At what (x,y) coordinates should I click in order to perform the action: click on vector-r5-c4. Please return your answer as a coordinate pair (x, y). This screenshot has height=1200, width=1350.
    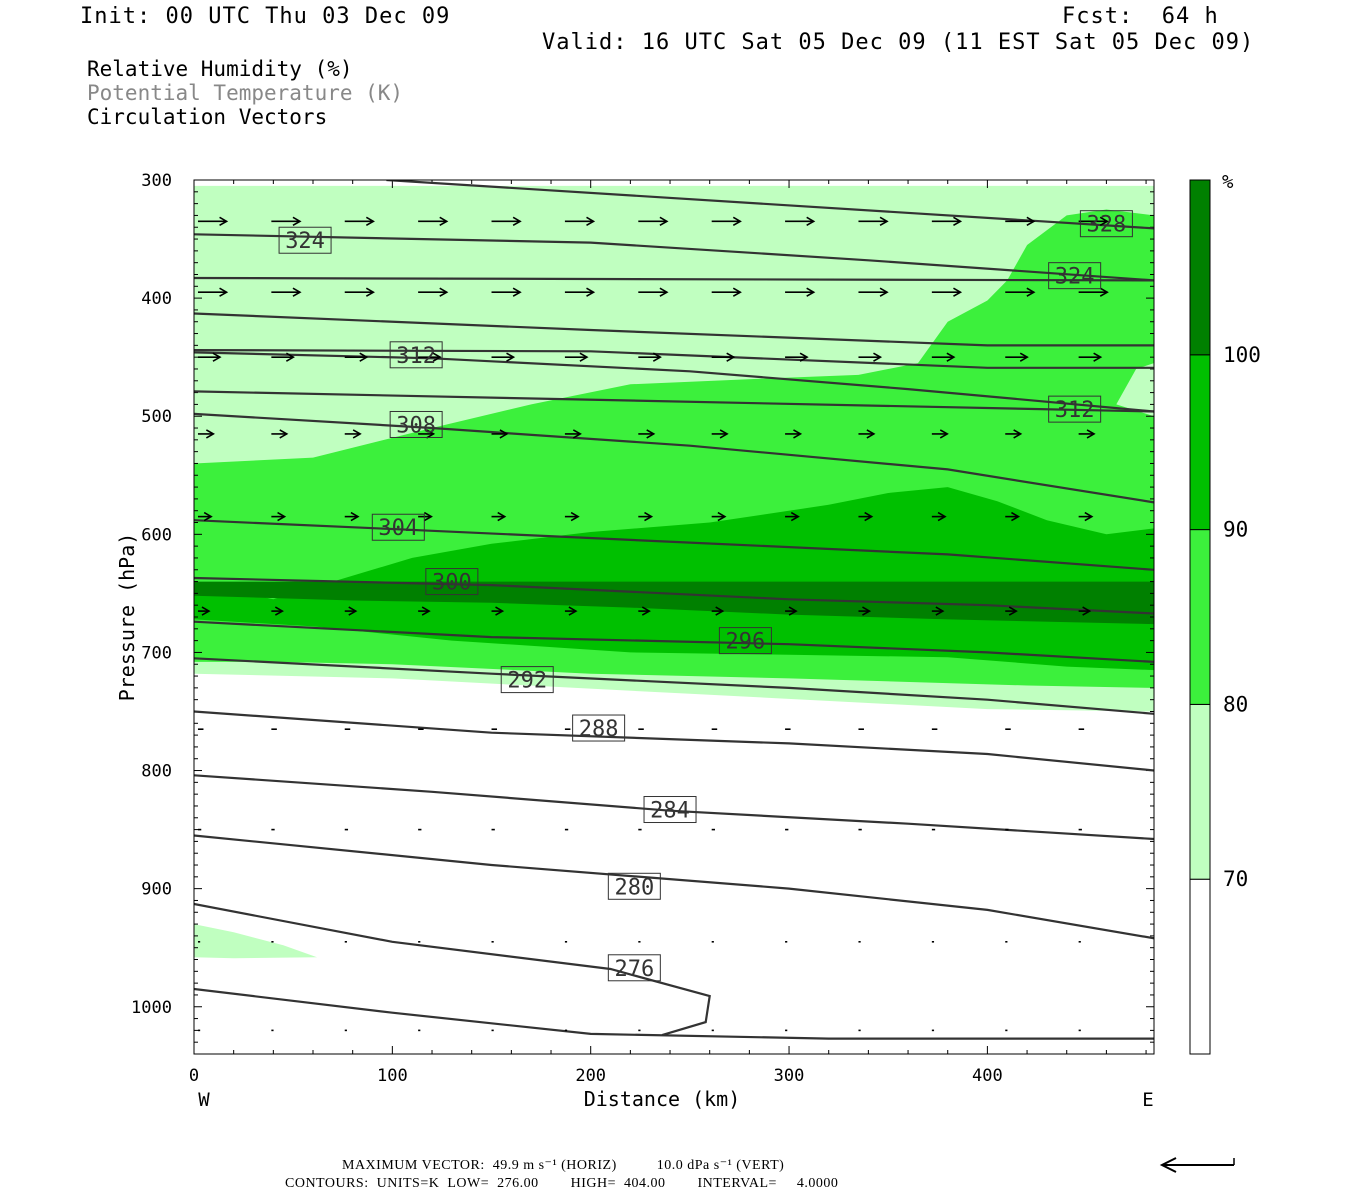
    Looking at the image, I should click on (498, 611).